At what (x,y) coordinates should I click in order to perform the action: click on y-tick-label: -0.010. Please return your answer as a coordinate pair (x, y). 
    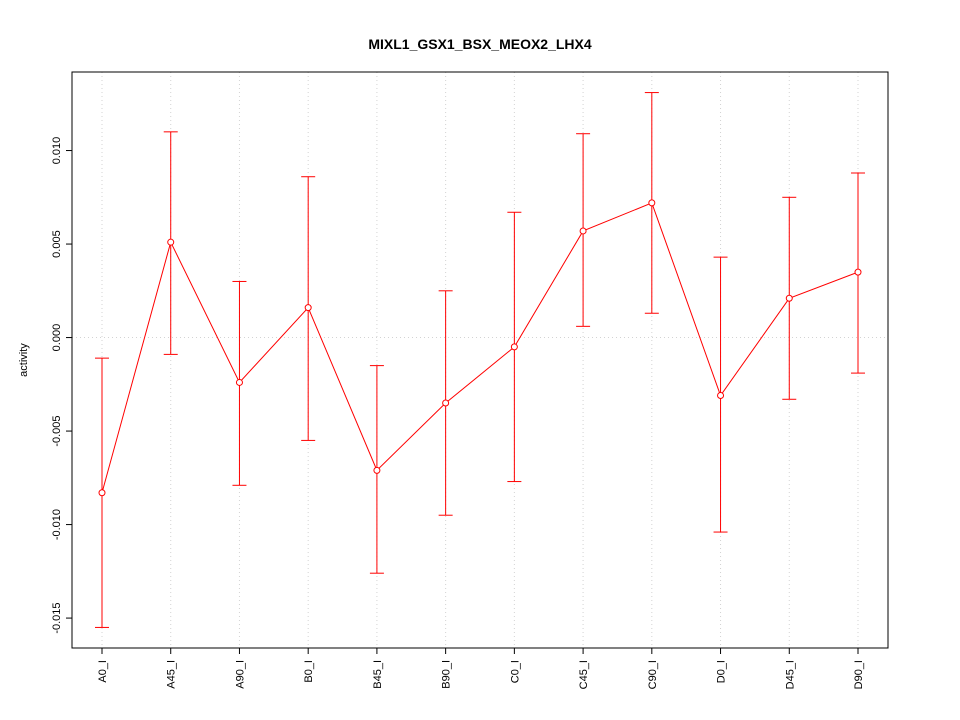
    Looking at the image, I should click on (57, 524).